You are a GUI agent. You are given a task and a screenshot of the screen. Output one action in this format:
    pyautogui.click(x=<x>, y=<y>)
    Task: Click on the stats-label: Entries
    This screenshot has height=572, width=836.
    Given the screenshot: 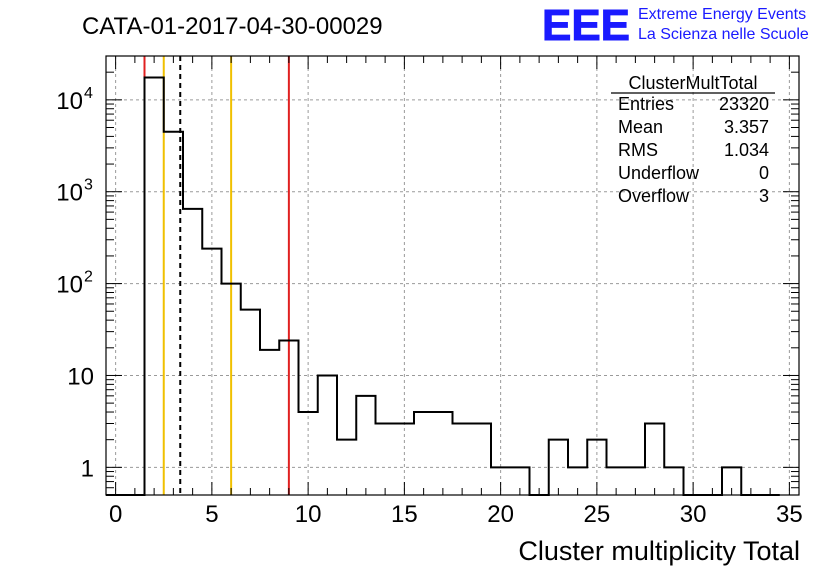 What is the action you would take?
    pyautogui.click(x=646, y=104)
    